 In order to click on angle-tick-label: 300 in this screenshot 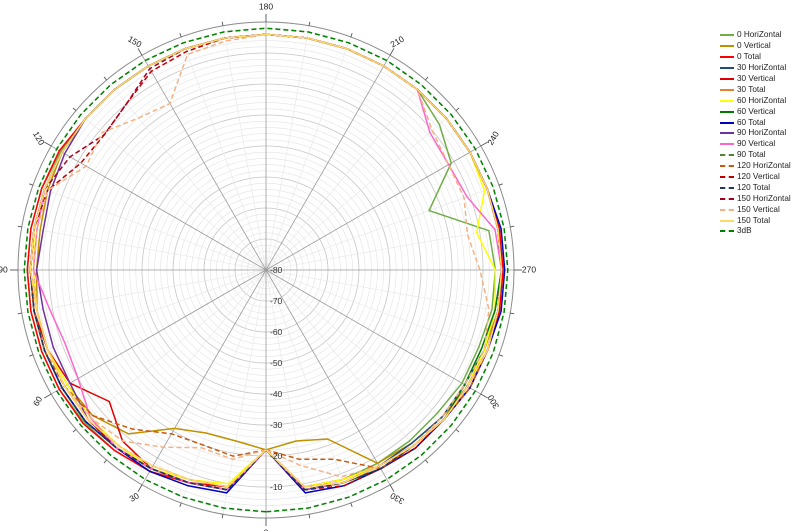, I will do `click(493, 402)`.